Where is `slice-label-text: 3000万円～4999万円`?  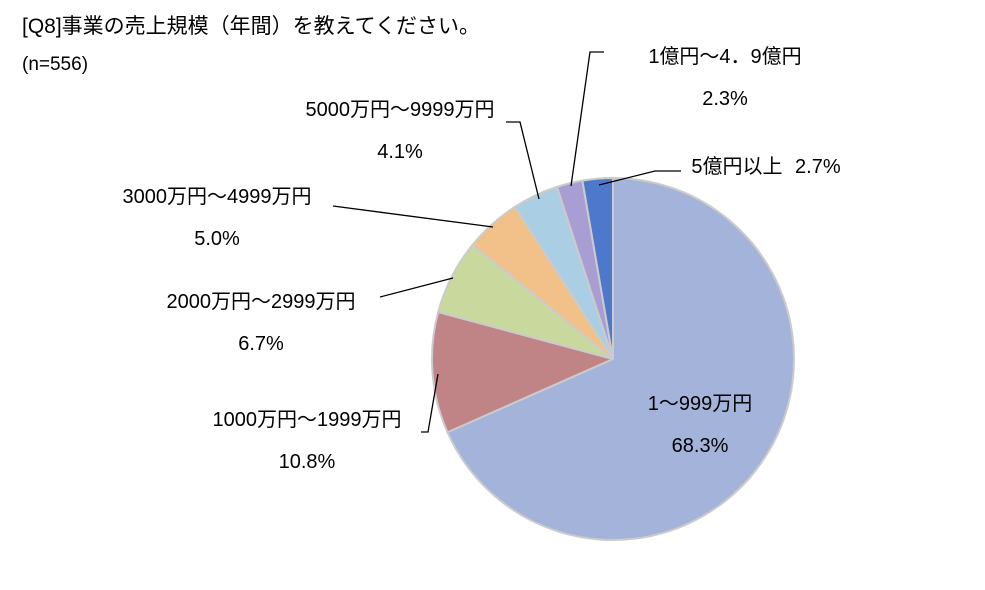 slice-label-text: 3000万円～4999万円 is located at coordinates (217, 197).